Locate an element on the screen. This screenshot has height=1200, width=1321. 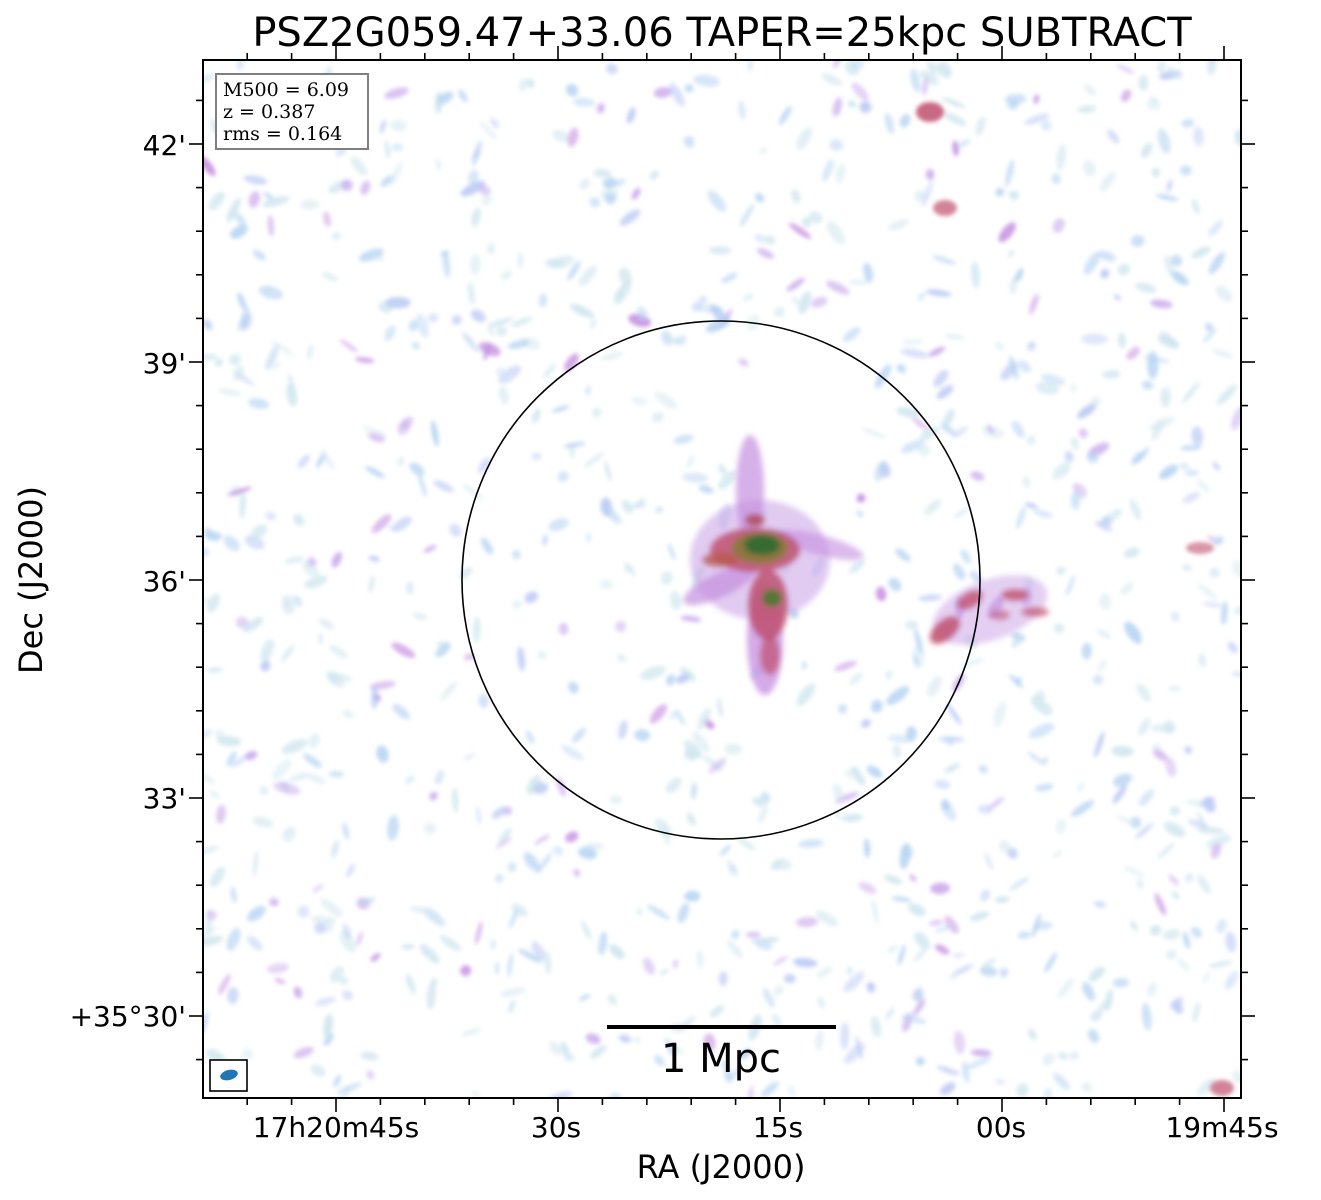
x-tick-label: 00s is located at coordinates (1001, 1127).